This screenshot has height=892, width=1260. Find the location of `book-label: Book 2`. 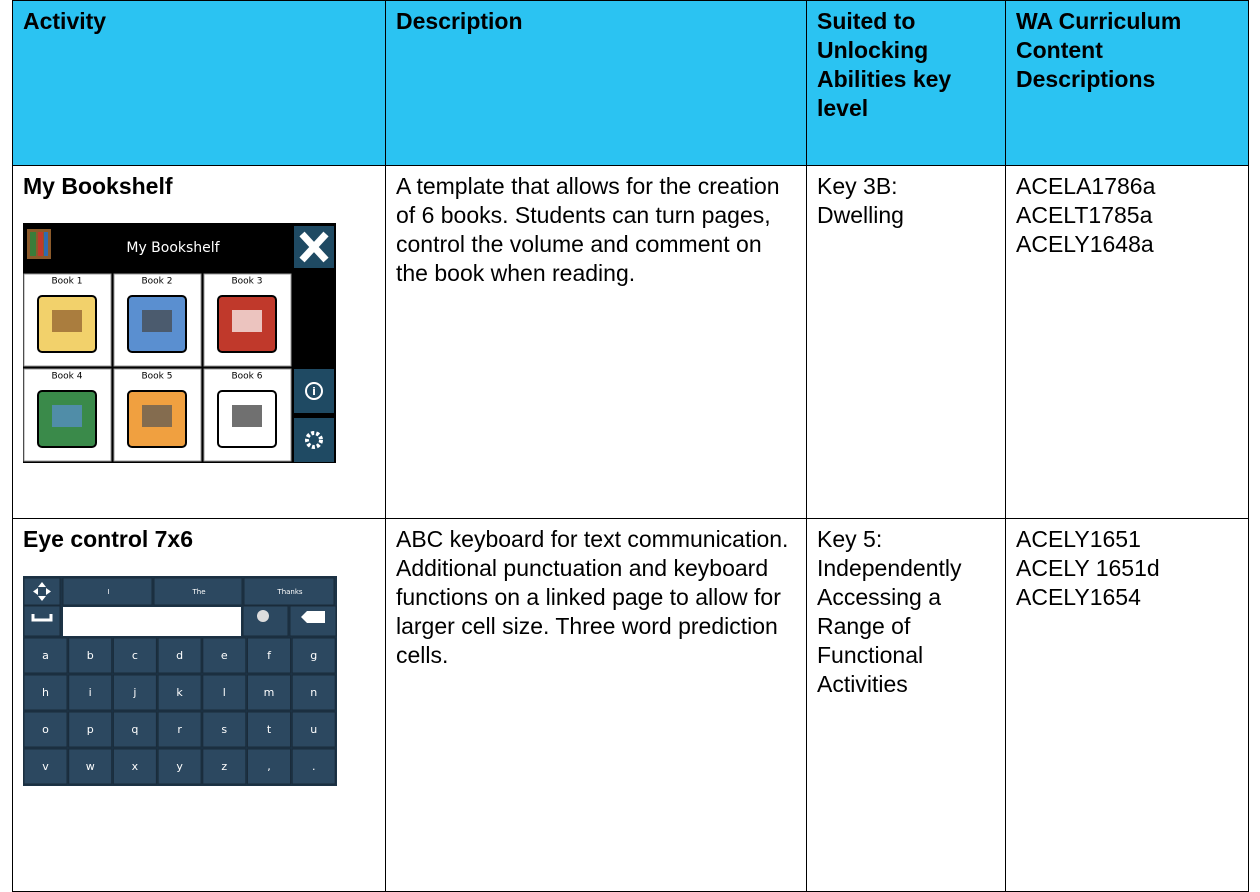

book-label: Book 2 is located at coordinates (157, 282).